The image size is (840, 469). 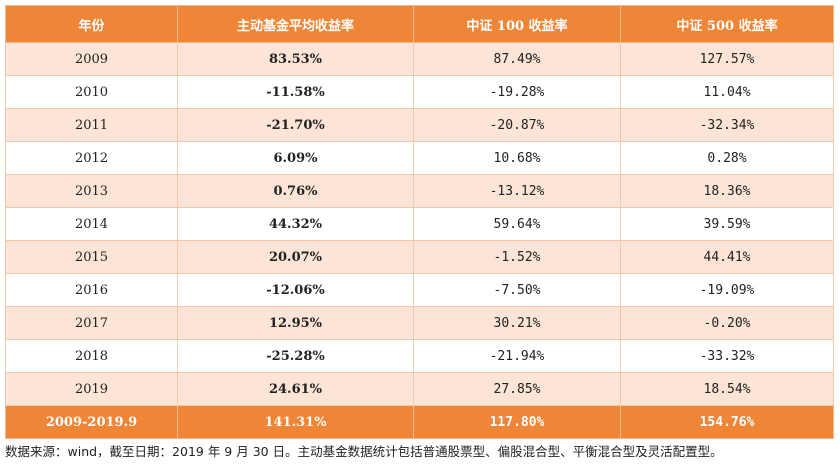 I want to click on table-cell: 0.28%, so click(x=727, y=158).